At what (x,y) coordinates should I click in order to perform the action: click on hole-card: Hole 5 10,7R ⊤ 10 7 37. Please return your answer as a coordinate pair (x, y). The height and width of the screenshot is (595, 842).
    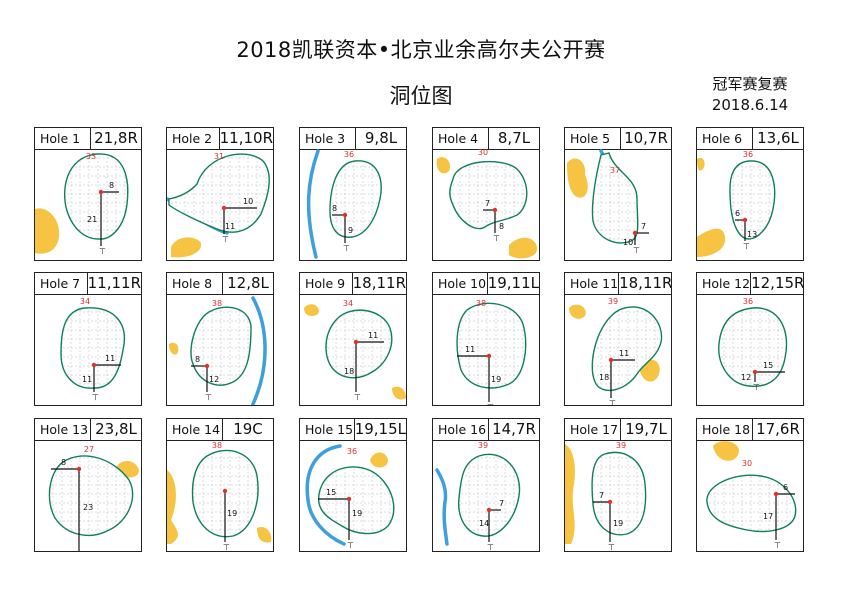
    Looking at the image, I should click on (618, 194).